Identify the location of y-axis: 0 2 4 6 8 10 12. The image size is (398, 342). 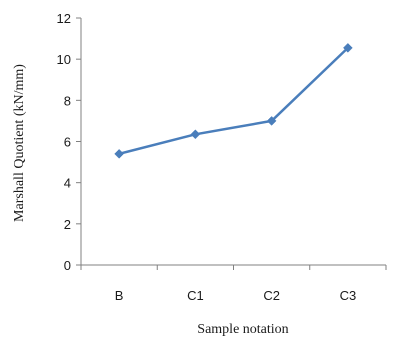
(69, 142).